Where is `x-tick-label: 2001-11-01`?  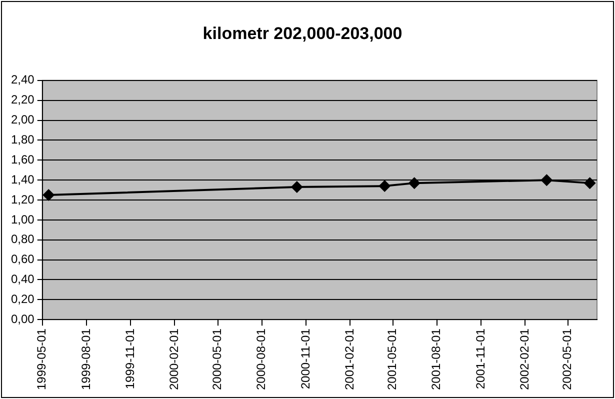 x-tick-label: 2001-11-01 is located at coordinates (480, 359).